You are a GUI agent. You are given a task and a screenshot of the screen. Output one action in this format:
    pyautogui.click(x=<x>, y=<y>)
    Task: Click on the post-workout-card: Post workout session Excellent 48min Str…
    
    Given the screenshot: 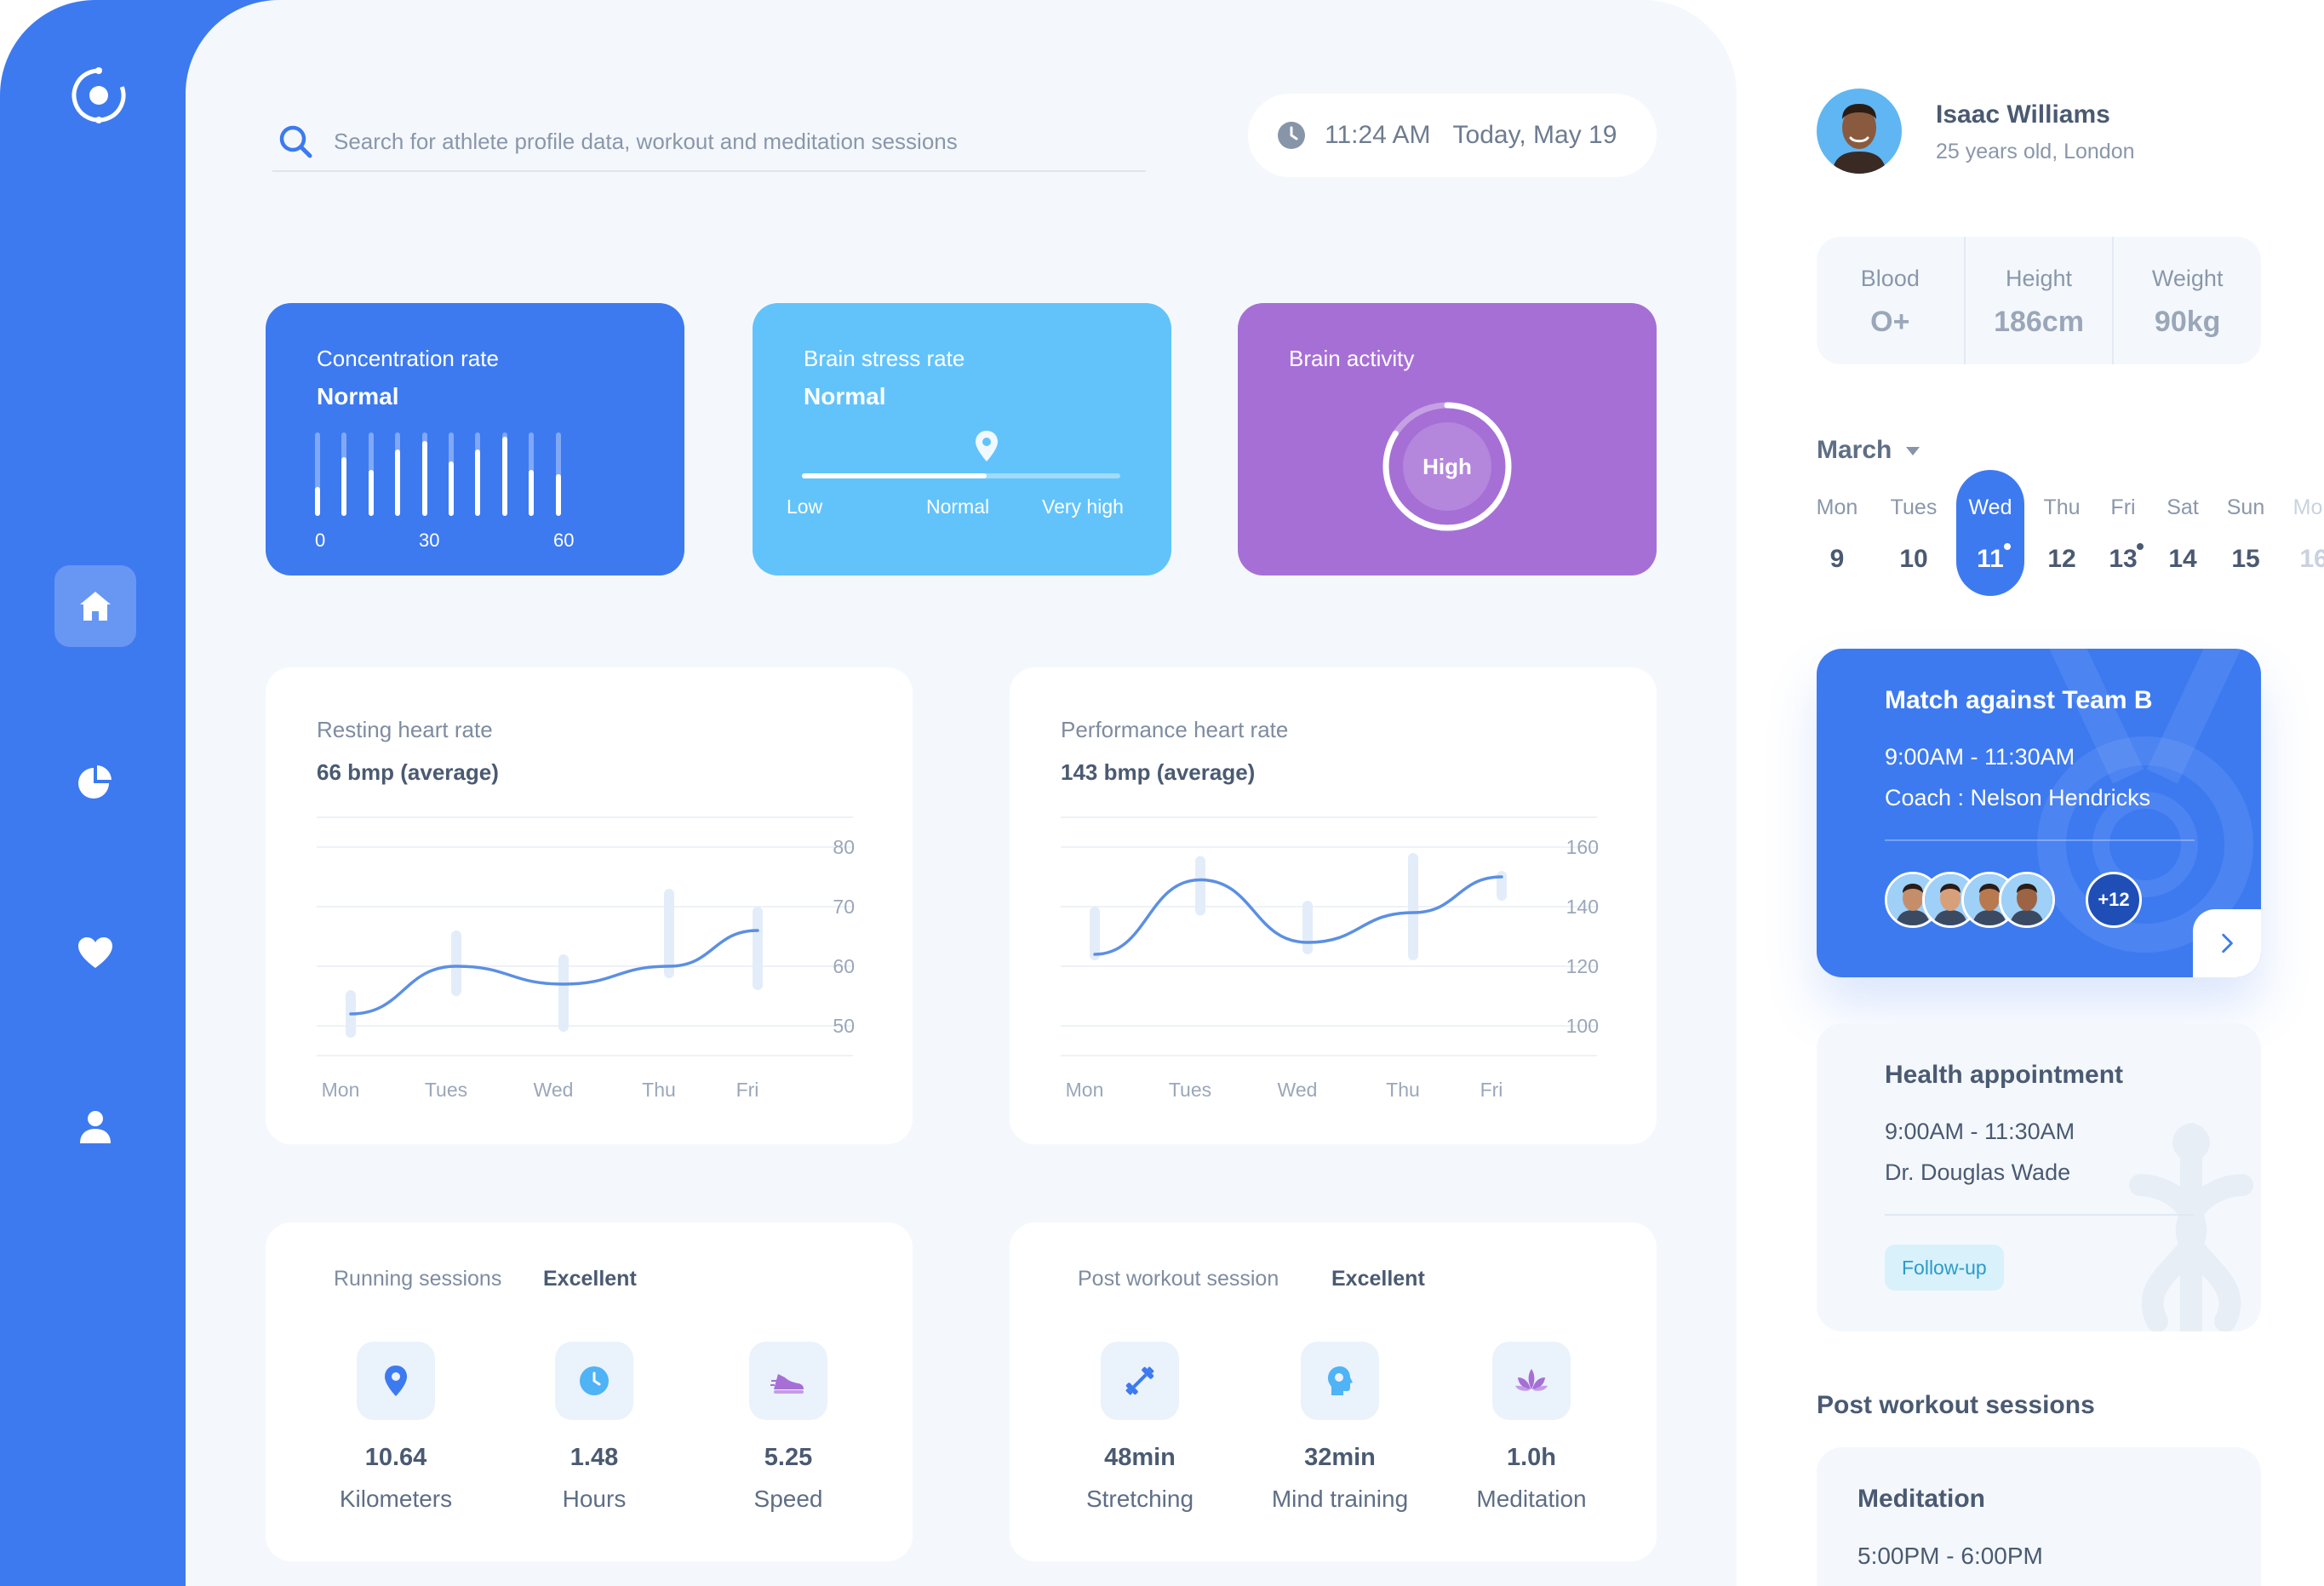 What is the action you would take?
    pyautogui.click(x=1333, y=1391)
    